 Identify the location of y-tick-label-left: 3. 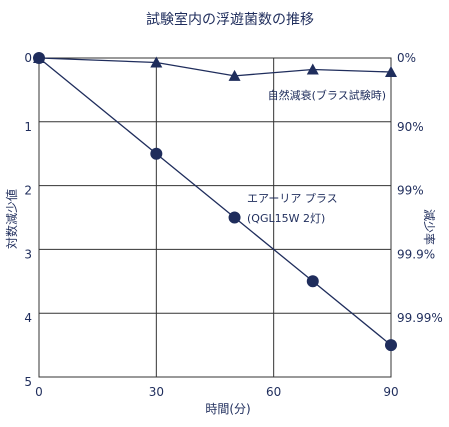
(28, 254).